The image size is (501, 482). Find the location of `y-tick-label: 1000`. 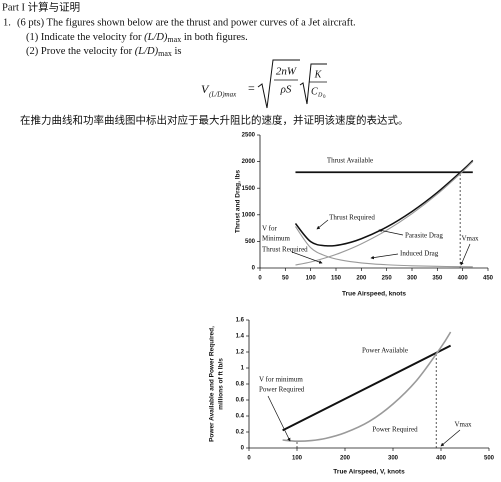

y-tick-label: 1000 is located at coordinates (249, 215).